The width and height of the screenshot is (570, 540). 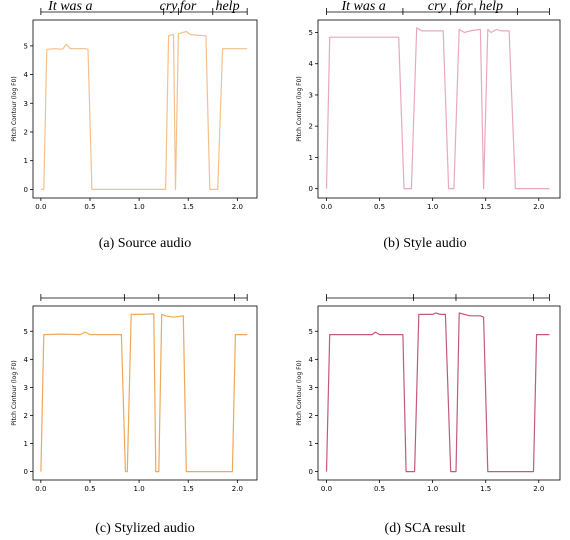 I want to click on panel-1-word-label: It was a, so click(x=69, y=7).